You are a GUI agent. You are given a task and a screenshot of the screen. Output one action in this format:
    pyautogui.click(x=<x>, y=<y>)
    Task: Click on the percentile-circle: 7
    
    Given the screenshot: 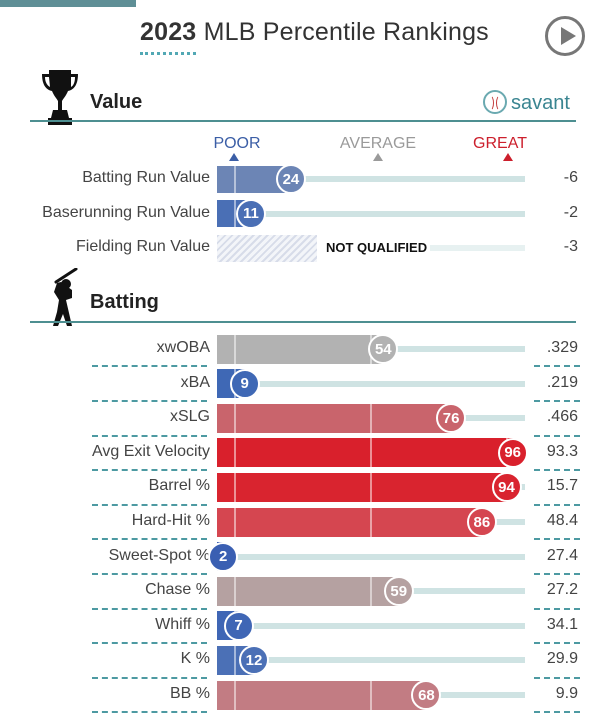 What is the action you would take?
    pyautogui.click(x=238, y=625)
    